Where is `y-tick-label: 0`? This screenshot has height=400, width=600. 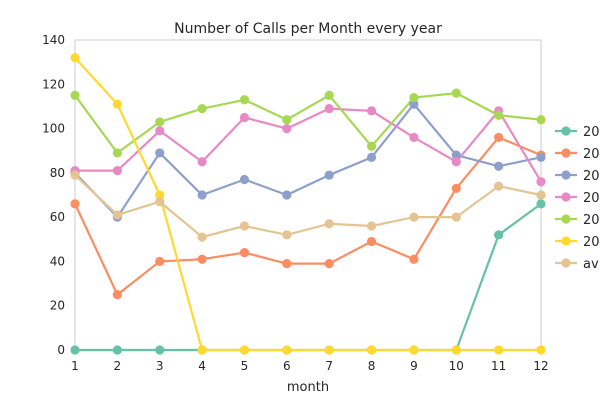
y-tick-label: 0 is located at coordinates (61, 350).